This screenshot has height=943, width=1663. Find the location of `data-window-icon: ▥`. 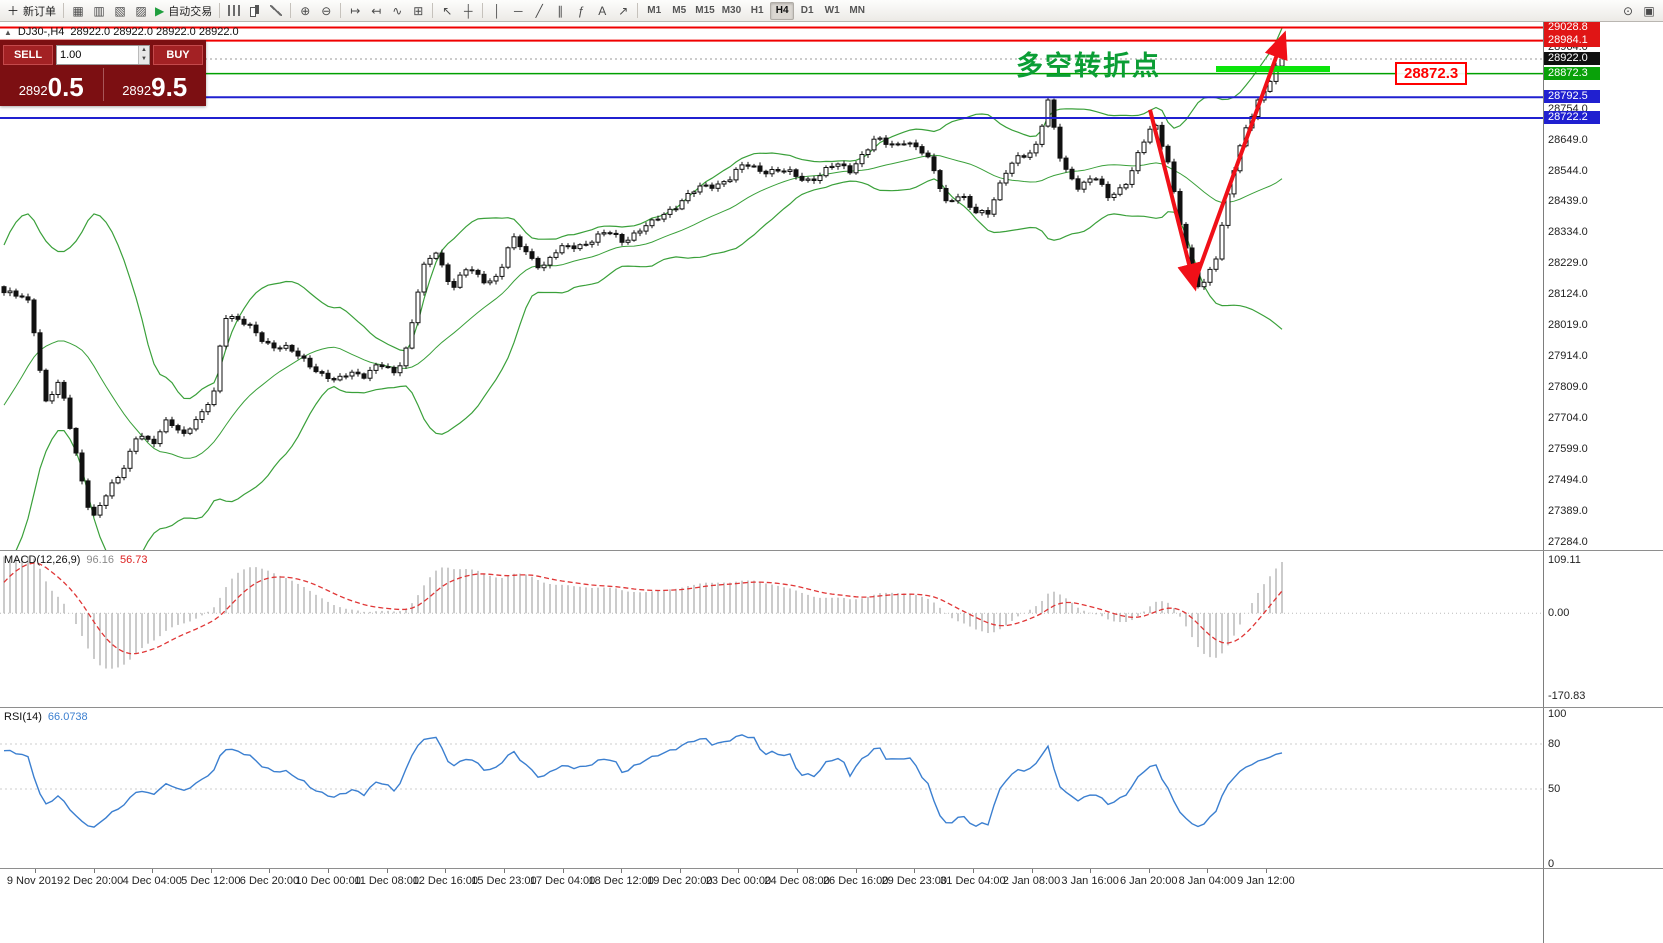

data-window-icon: ▥ is located at coordinates (99, 11).